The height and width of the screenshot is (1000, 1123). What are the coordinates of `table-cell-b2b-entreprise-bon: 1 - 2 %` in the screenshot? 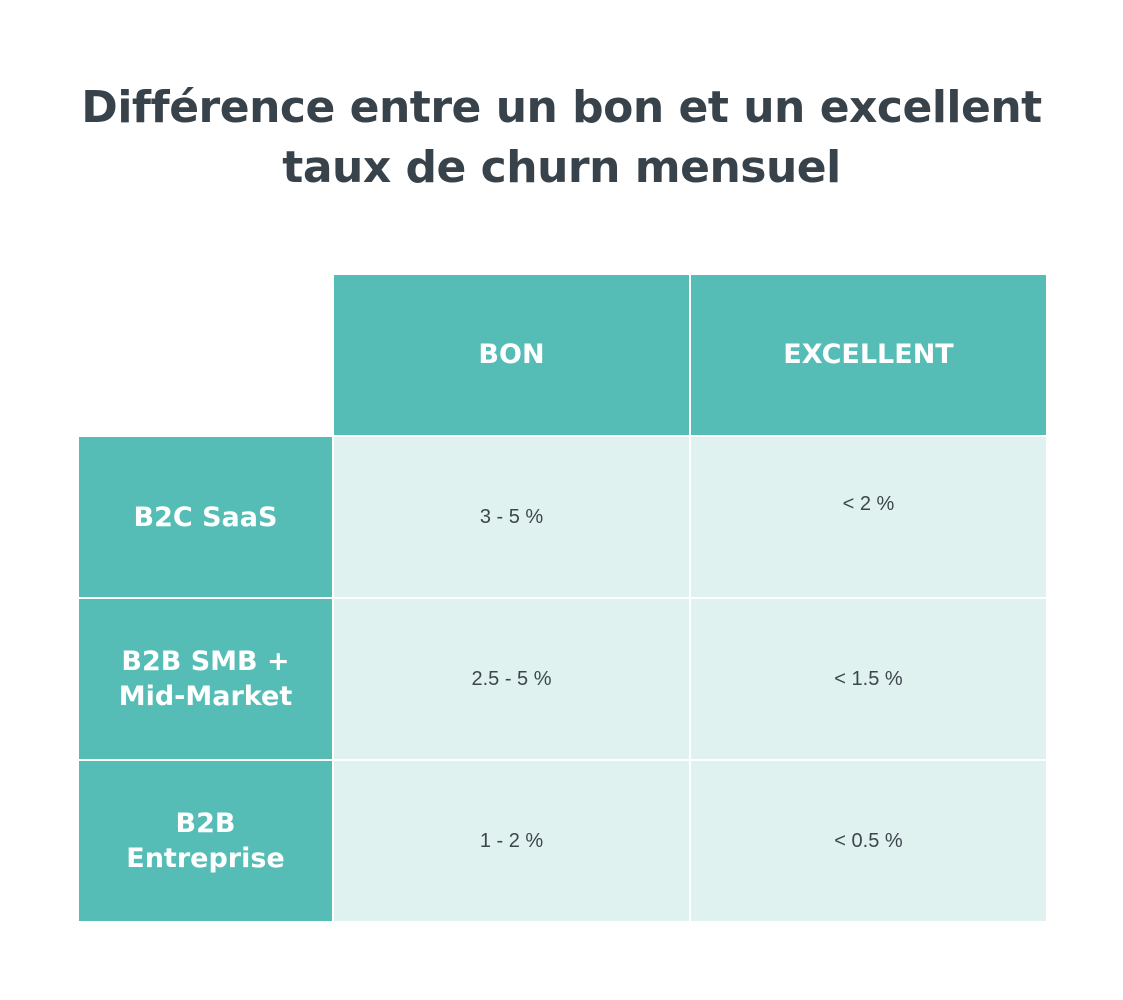 It's located at (511, 841).